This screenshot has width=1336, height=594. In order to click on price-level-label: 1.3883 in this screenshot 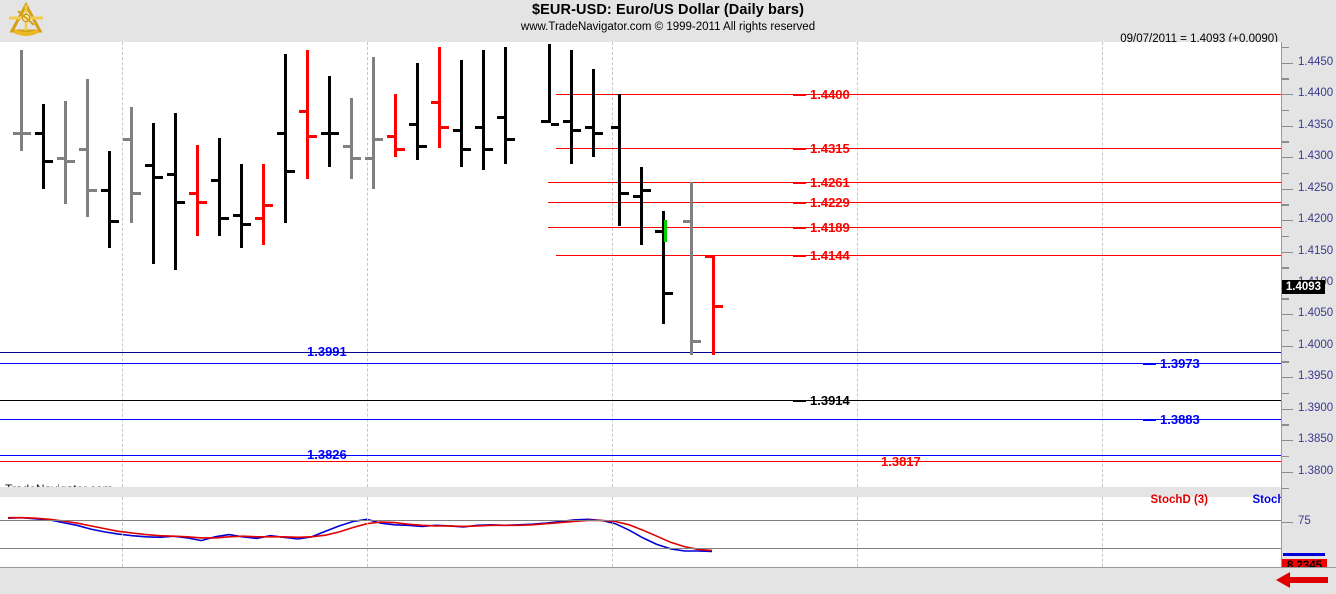, I will do `click(1180, 420)`.